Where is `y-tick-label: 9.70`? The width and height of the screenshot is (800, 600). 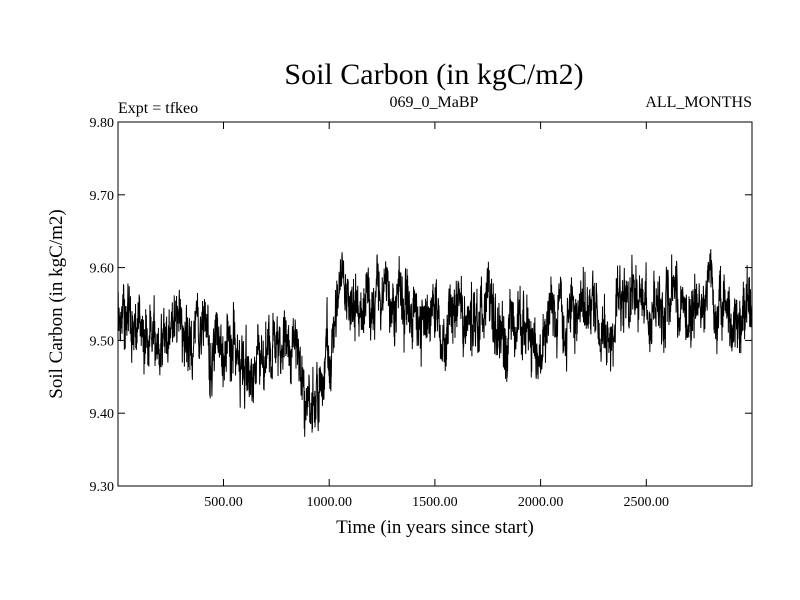 y-tick-label: 9.70 is located at coordinates (102, 196).